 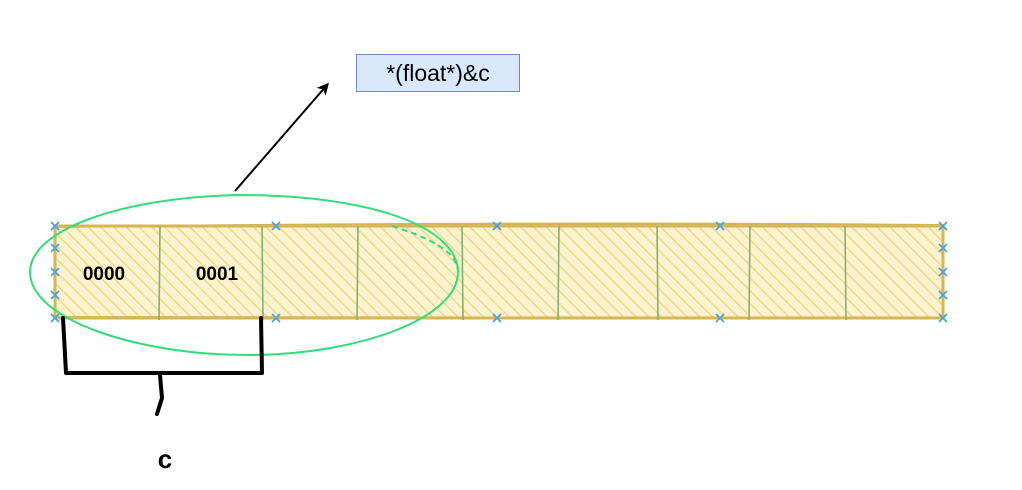 I want to click on memory-strip-top-edge, so click(x=499, y=225).